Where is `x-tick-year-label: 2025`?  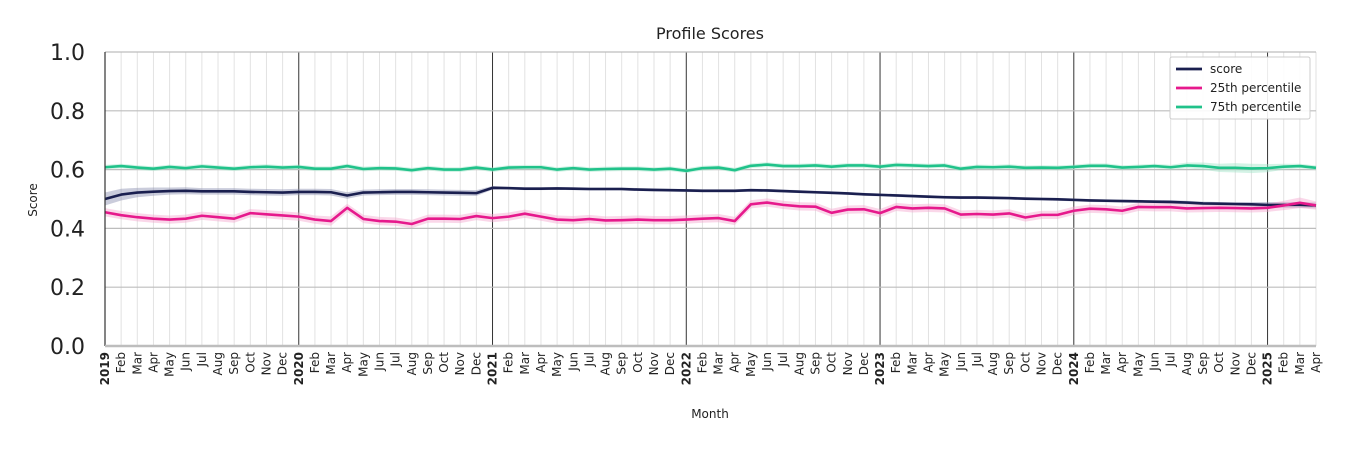 x-tick-year-label: 2025 is located at coordinates (1268, 368).